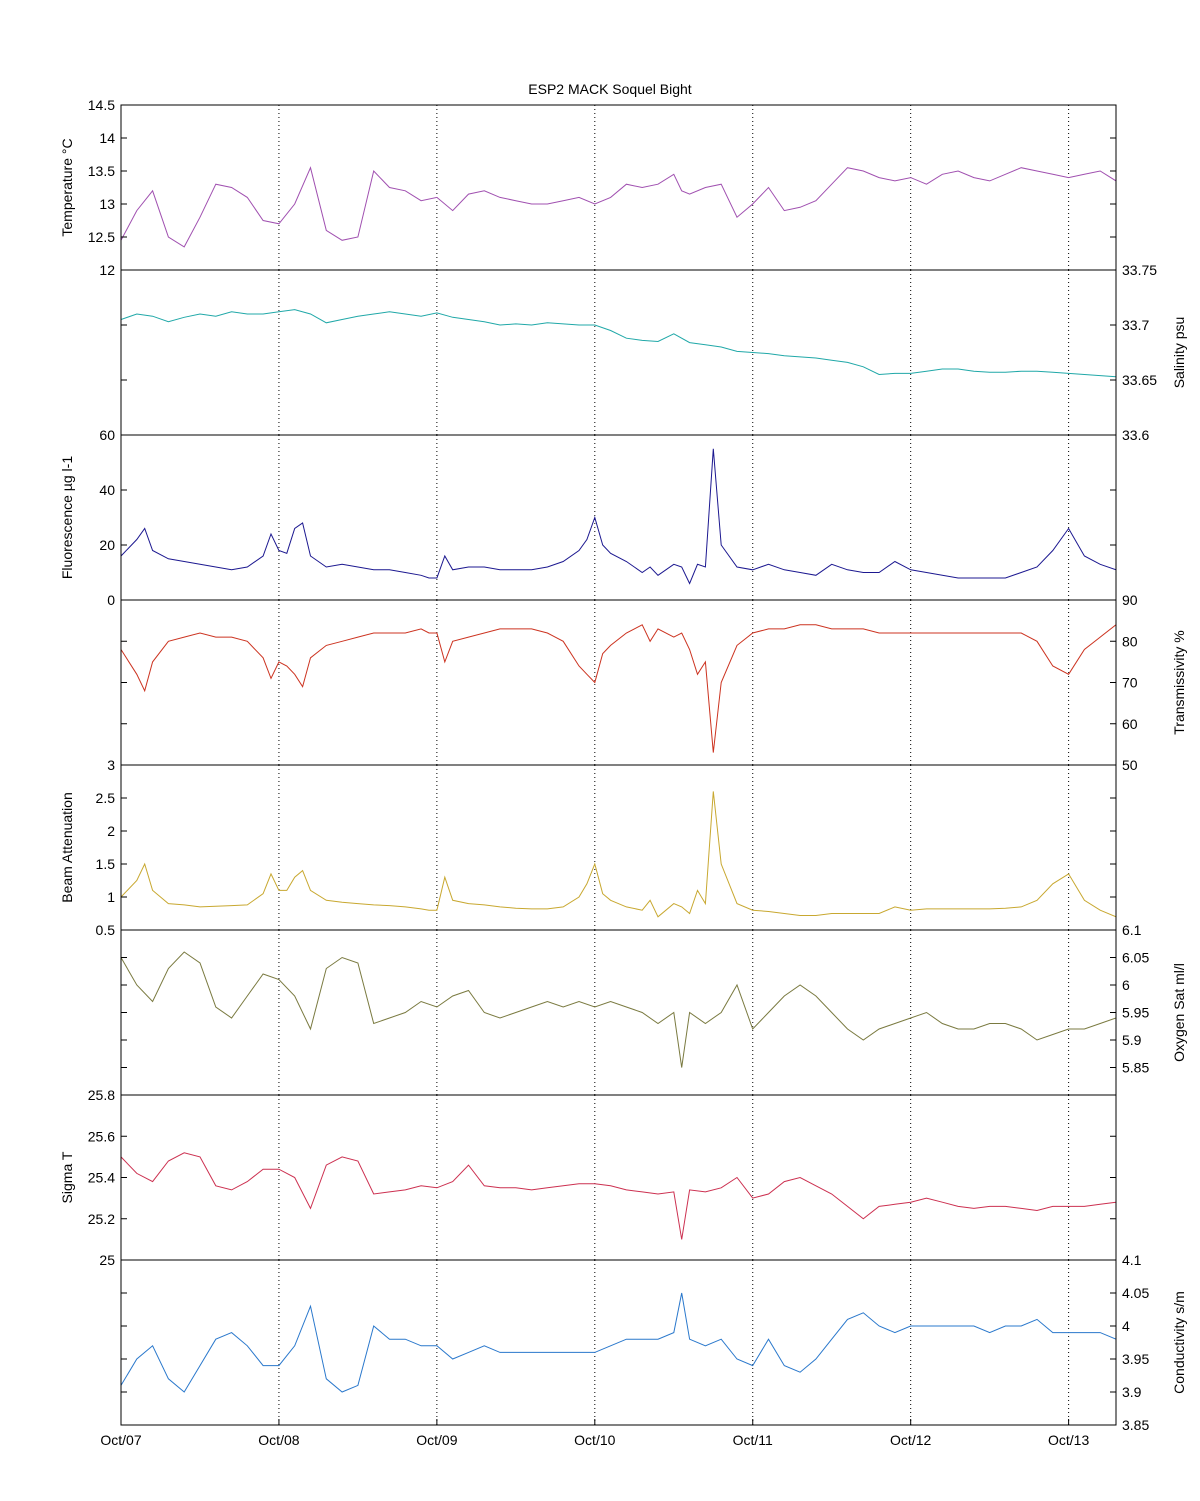 The image size is (1200, 1501). What do you see at coordinates (67, 187) in the screenshot?
I see `y-axis-label-temperature: Temperature °C` at bounding box center [67, 187].